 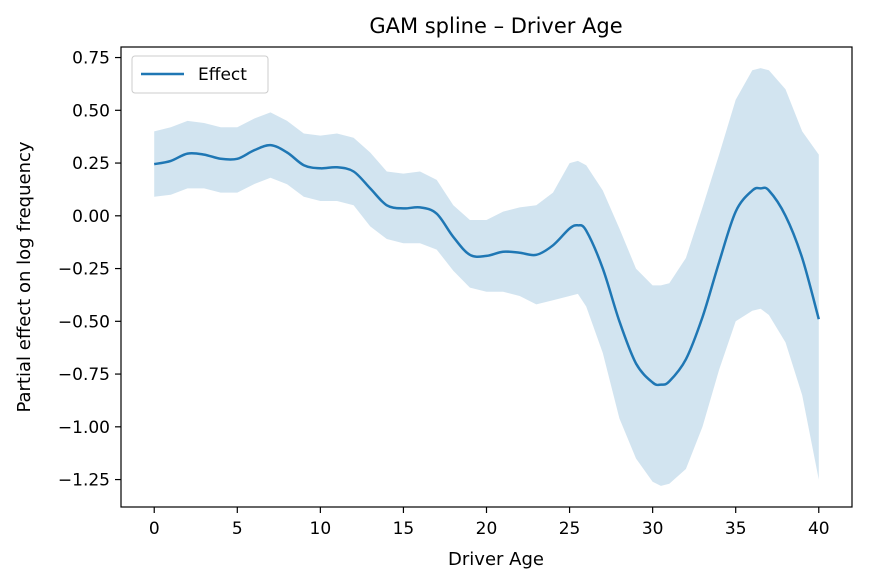 I want to click on legend-label-effect: Effect, so click(x=222, y=75).